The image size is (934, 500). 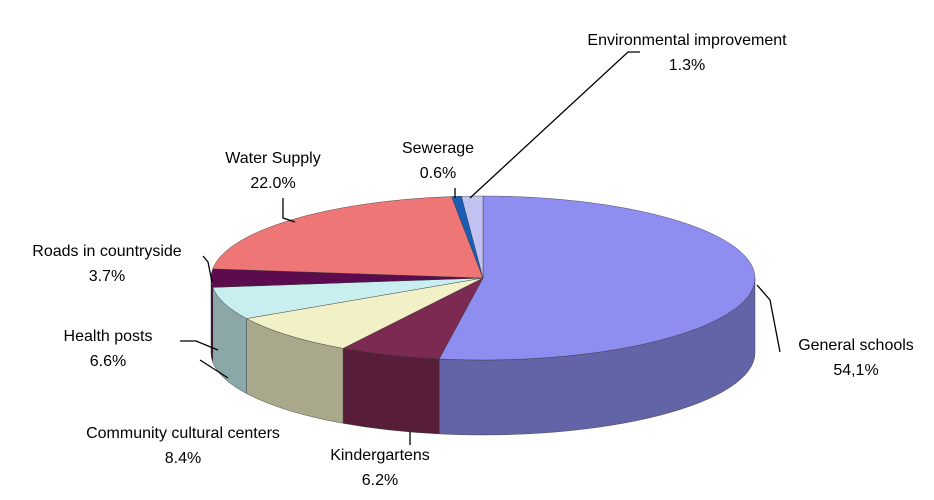 I want to click on slice-label: Water Supply, so click(x=272, y=158).